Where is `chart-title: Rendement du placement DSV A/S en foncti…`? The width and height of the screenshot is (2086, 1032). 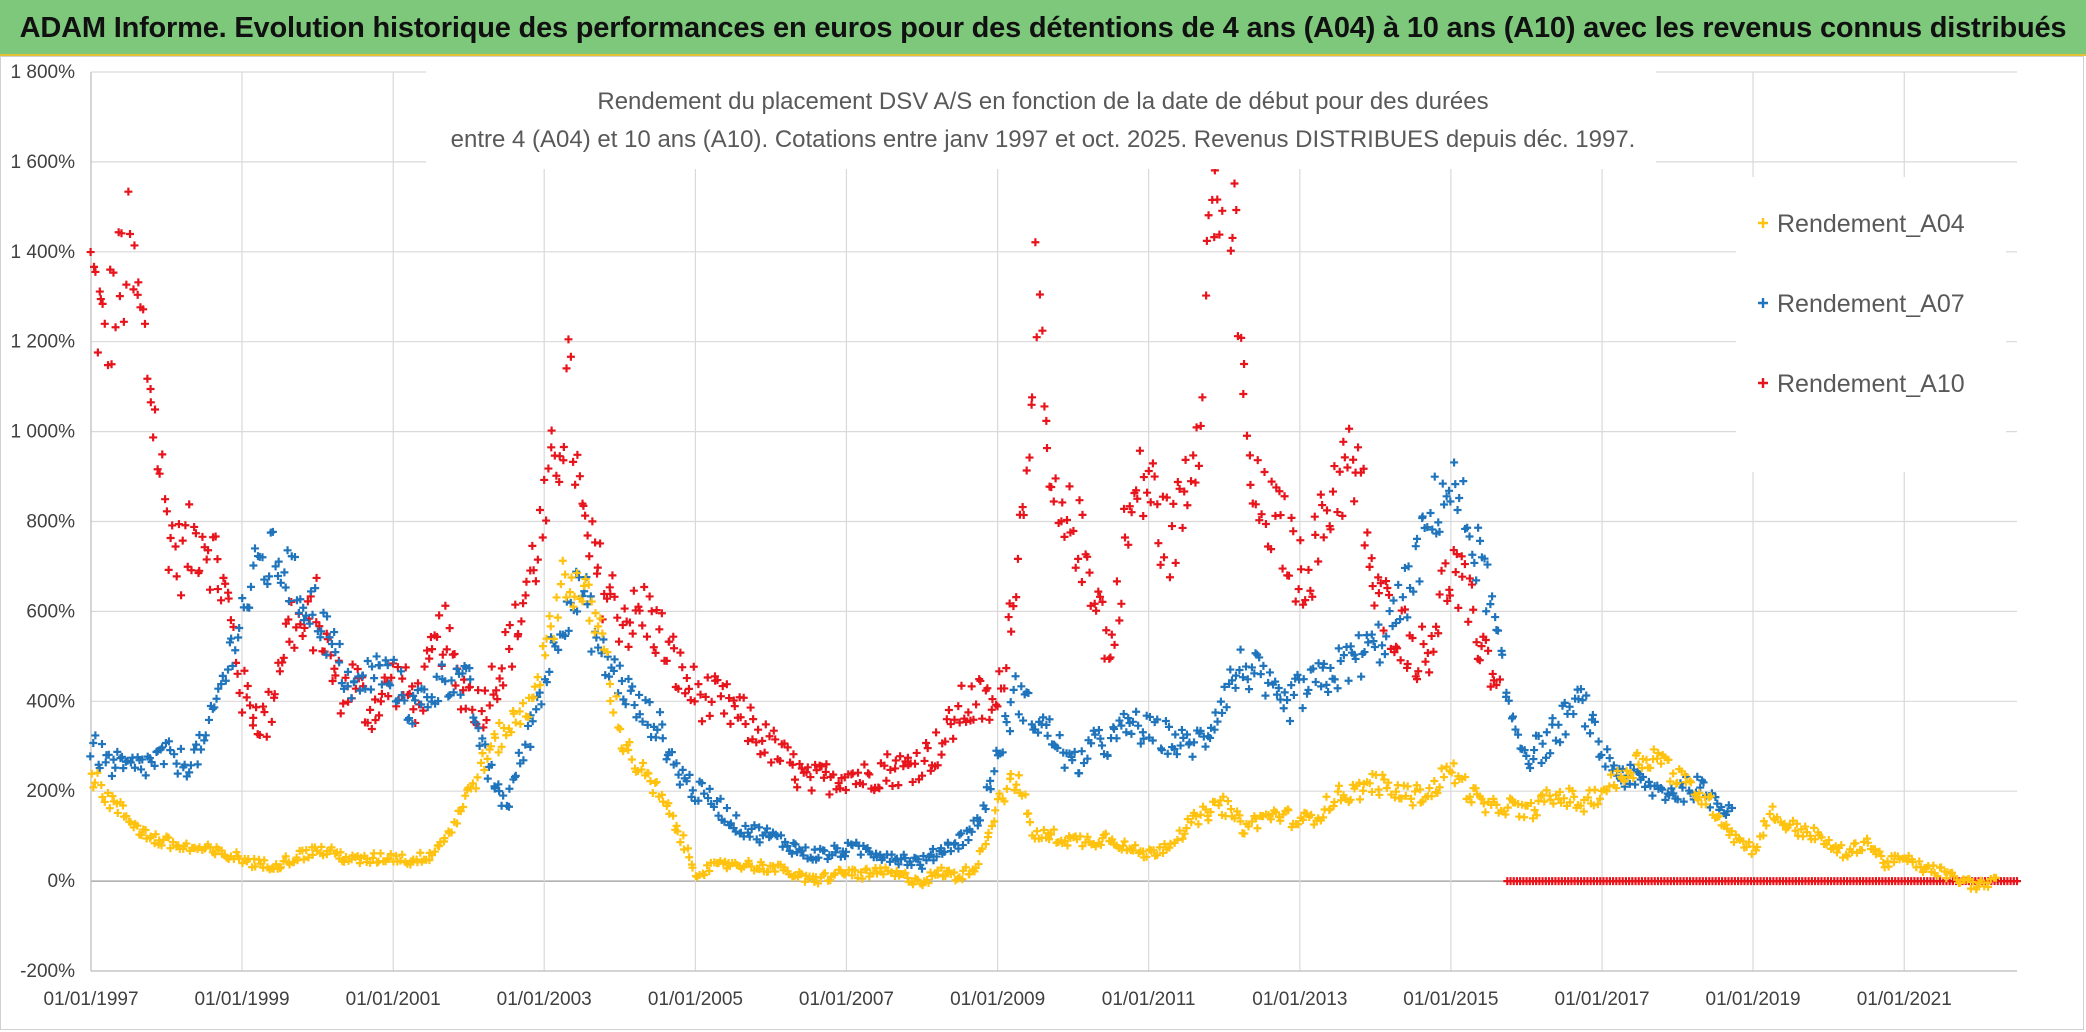 chart-title: Rendement du placement DSV A/S en foncti… is located at coordinates (1041, 114).